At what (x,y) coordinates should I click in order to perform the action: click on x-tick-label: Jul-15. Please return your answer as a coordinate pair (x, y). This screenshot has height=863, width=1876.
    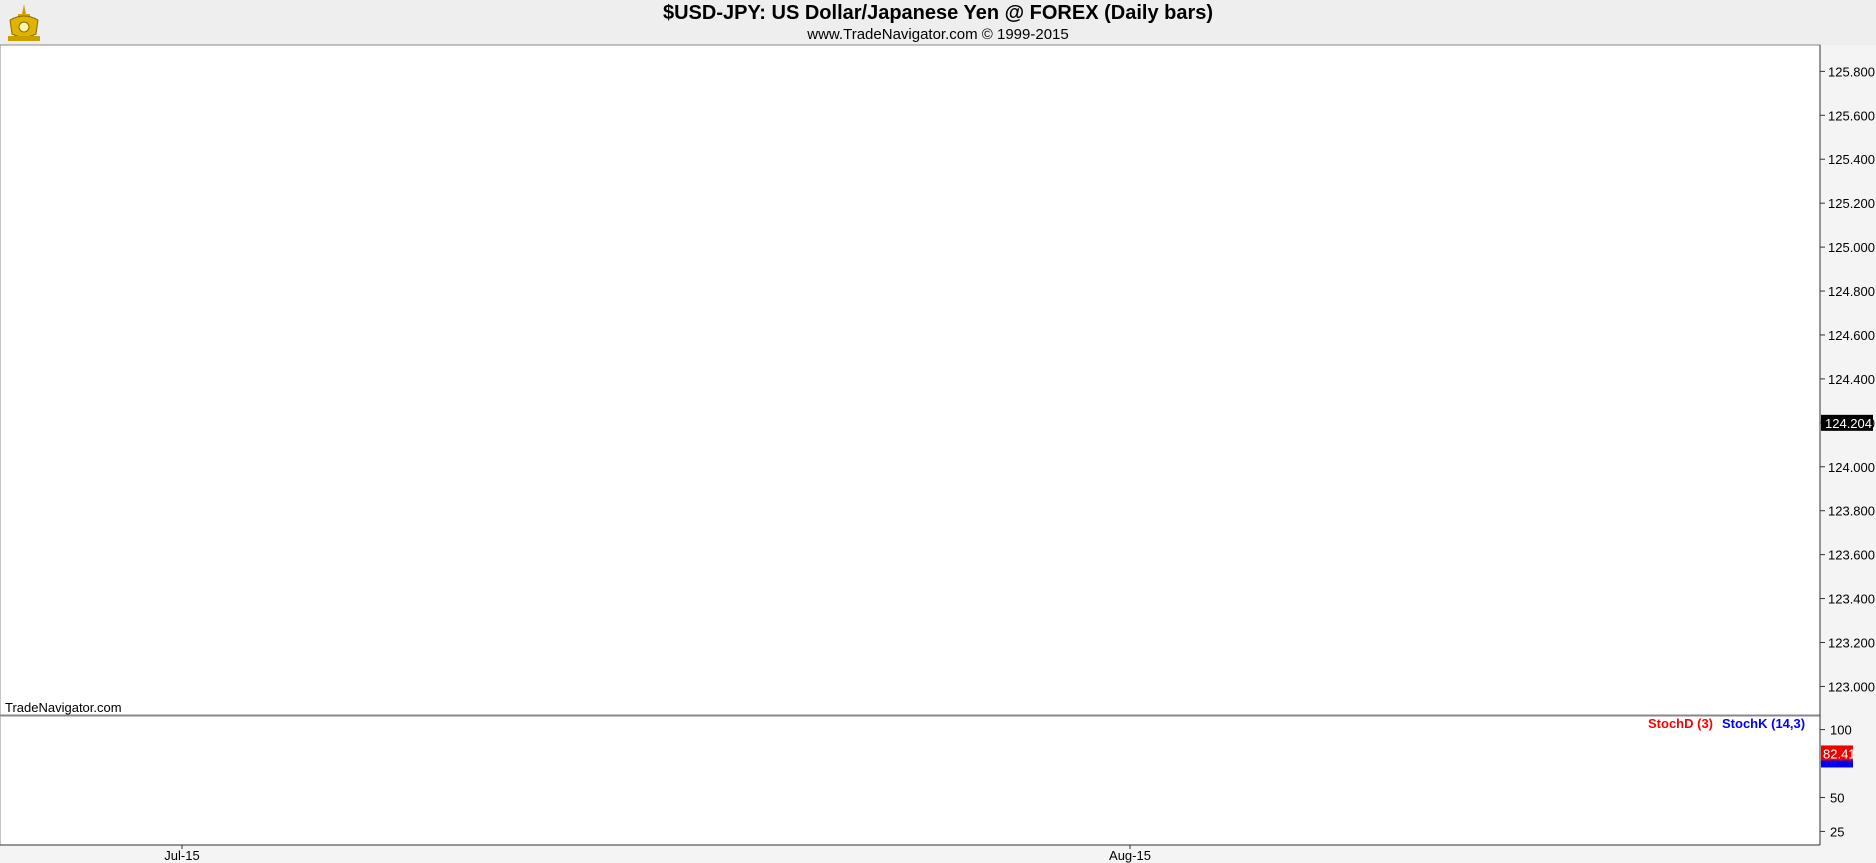
    Looking at the image, I should click on (181, 855).